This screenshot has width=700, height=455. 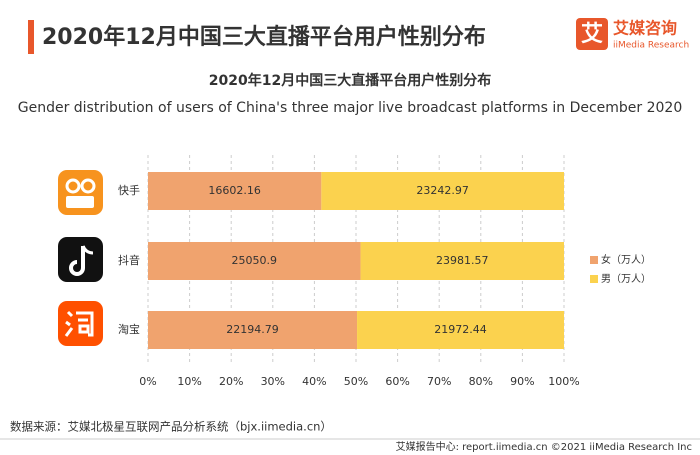 I want to click on chart-title: 2020年12月中国三大直播平台用户性别分布, so click(x=350, y=80).